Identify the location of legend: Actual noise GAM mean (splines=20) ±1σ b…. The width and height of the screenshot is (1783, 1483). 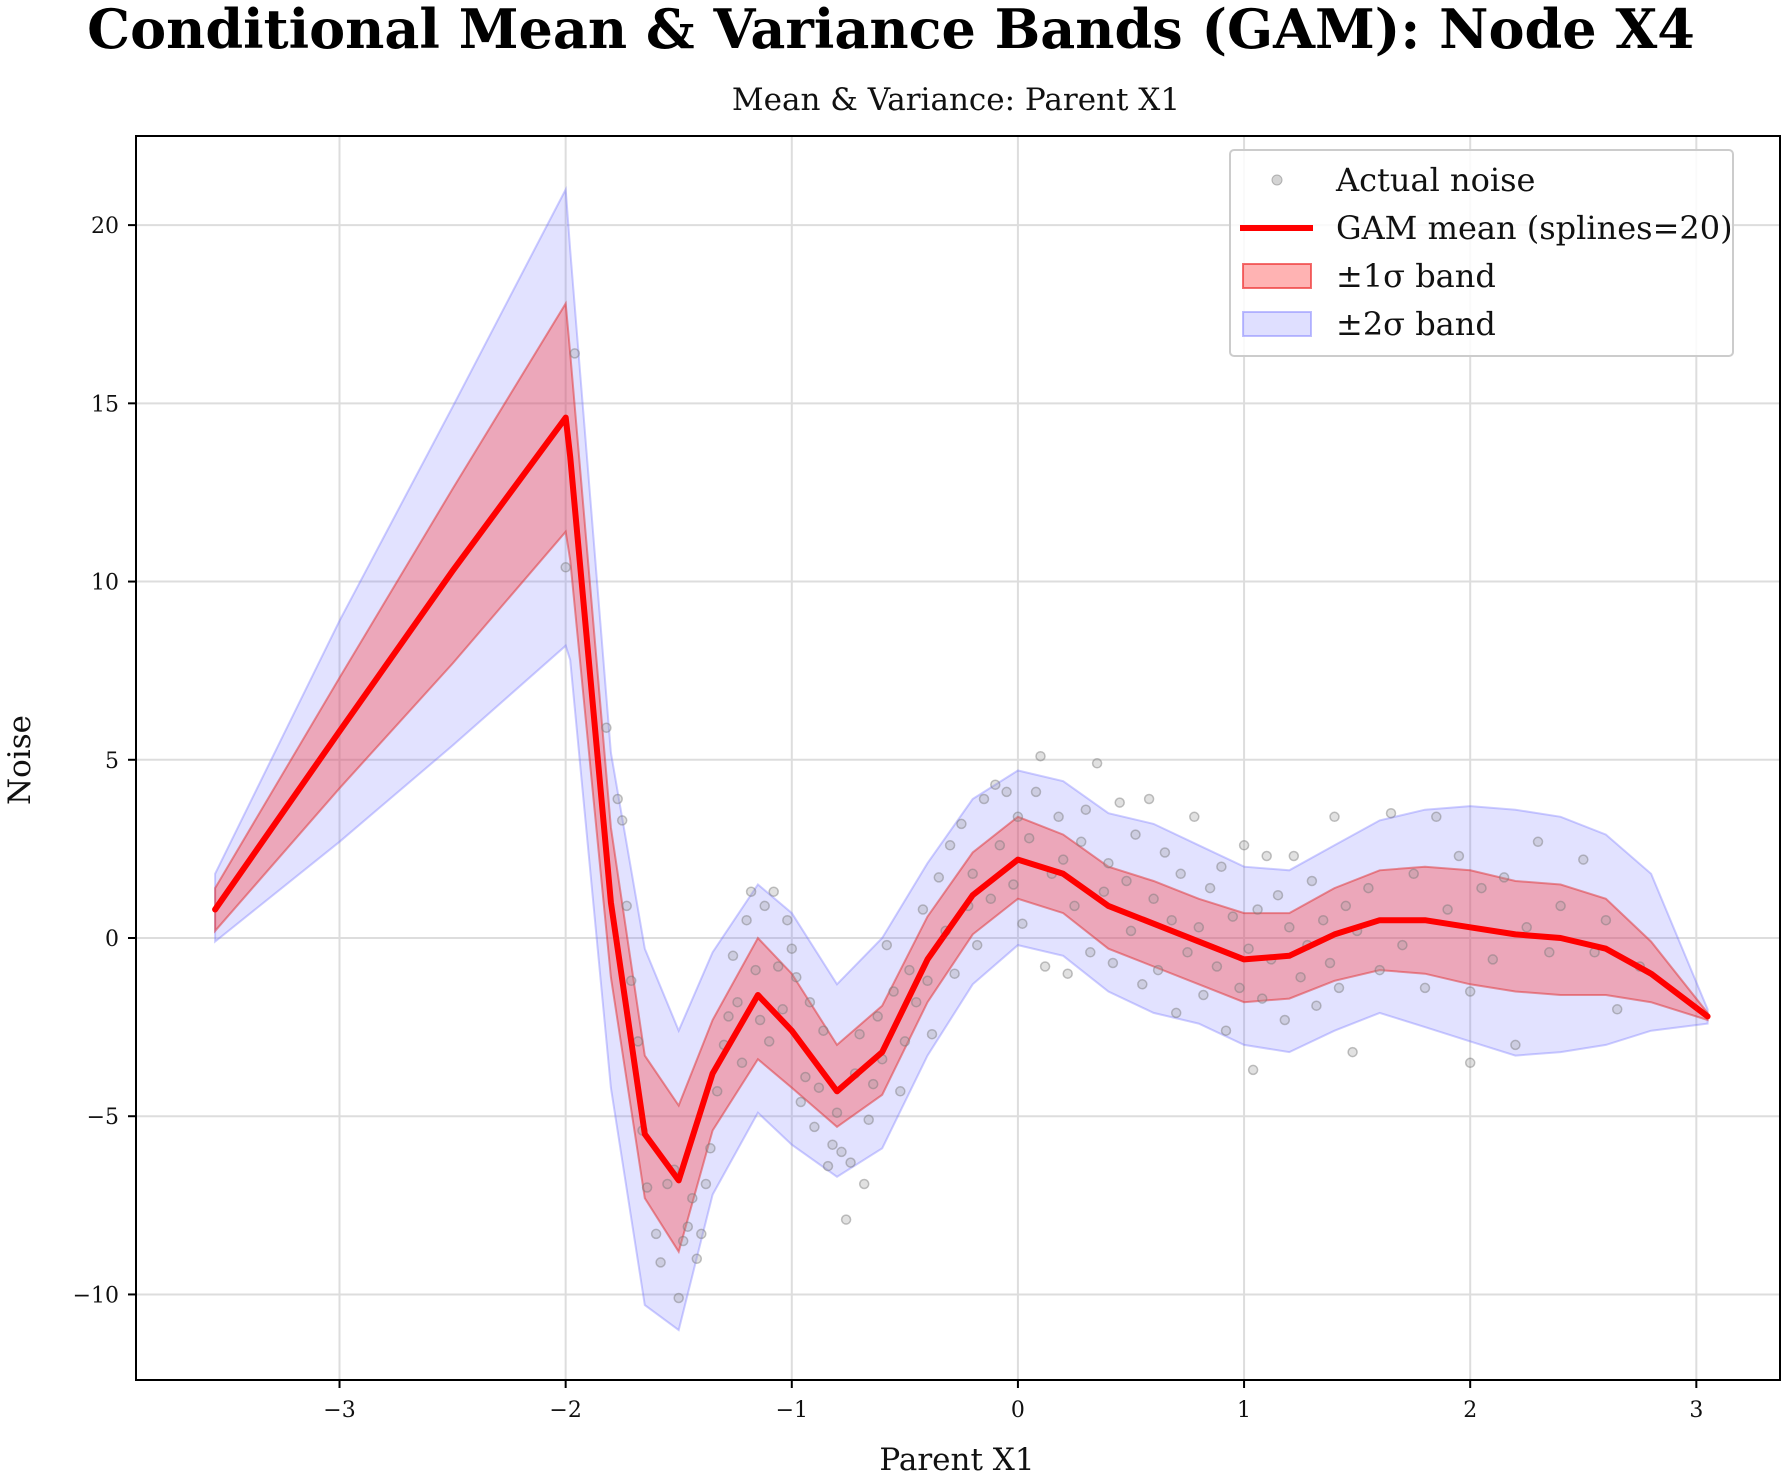
(1481, 253).